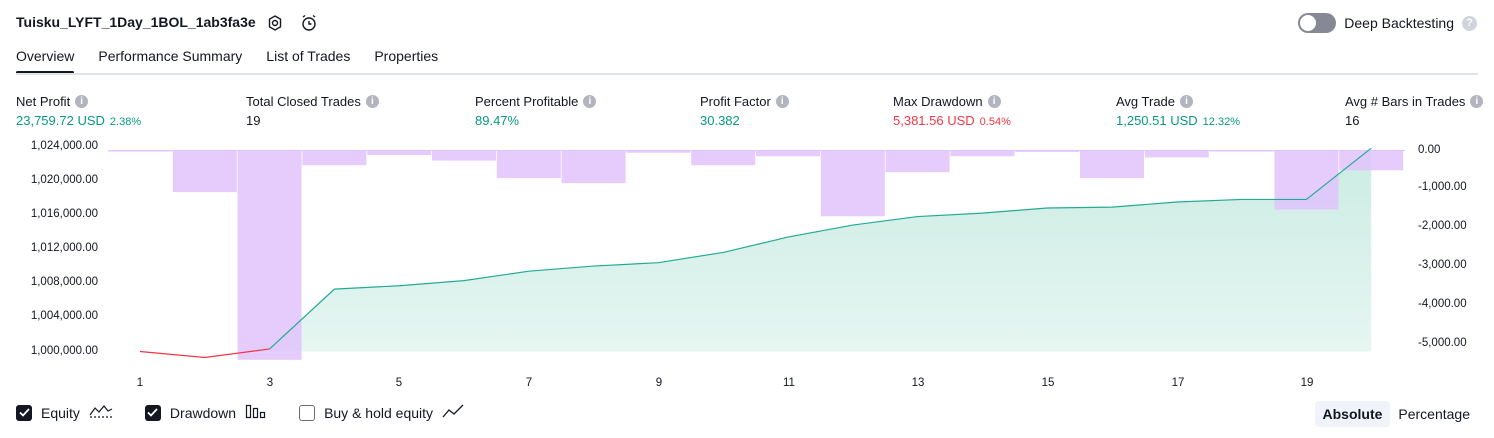 The image size is (1494, 438). Describe the element at coordinates (1352, 414) in the screenshot. I see `absolute-button: Absolute` at that location.